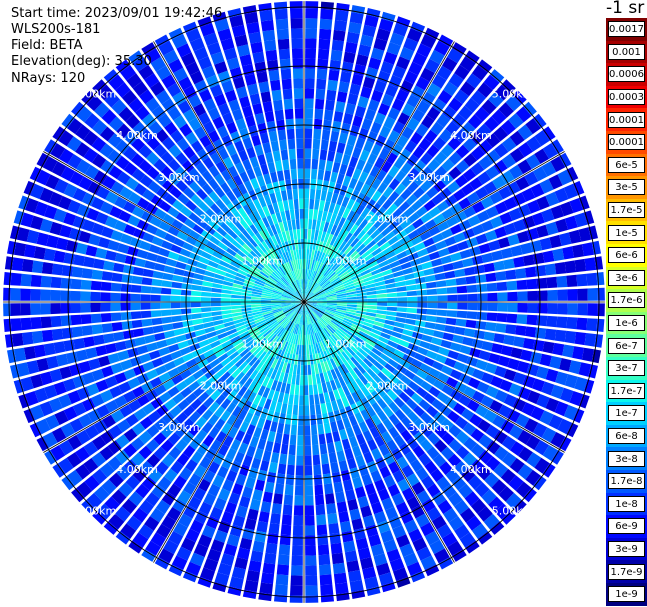  Describe the element at coordinates (221, 219) in the screenshot. I see `ring-label: 2.00km` at that location.